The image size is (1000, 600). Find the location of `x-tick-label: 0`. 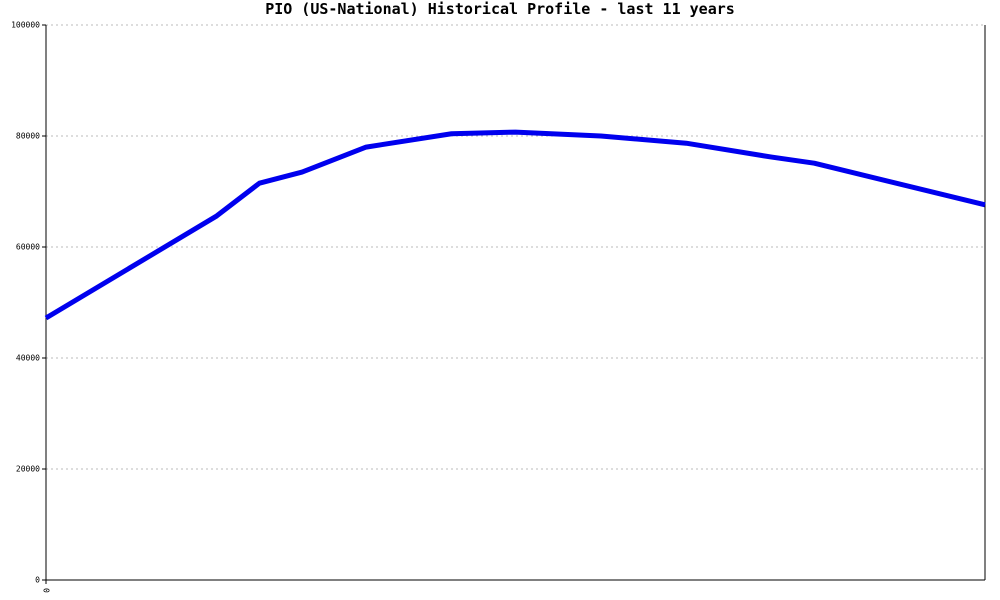

x-tick-label: 0 is located at coordinates (46, 590).